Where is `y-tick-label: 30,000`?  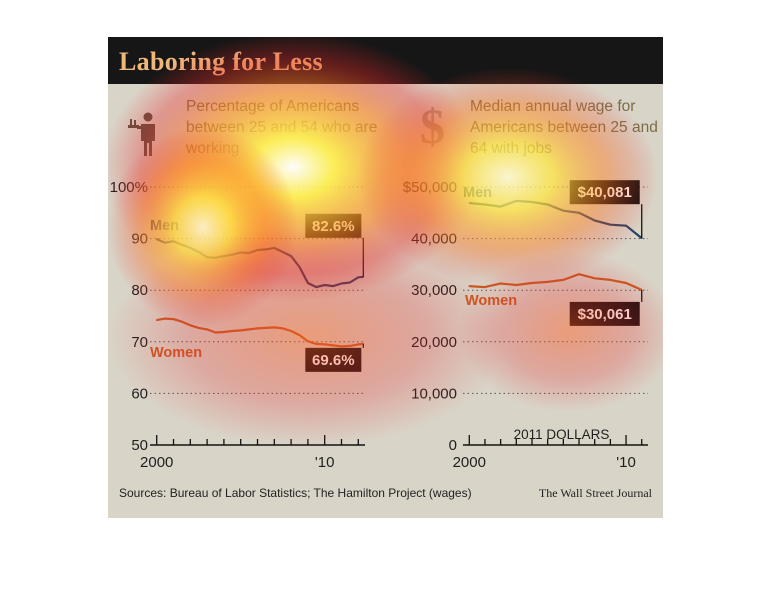 y-tick-label: 30,000 is located at coordinates (434, 290).